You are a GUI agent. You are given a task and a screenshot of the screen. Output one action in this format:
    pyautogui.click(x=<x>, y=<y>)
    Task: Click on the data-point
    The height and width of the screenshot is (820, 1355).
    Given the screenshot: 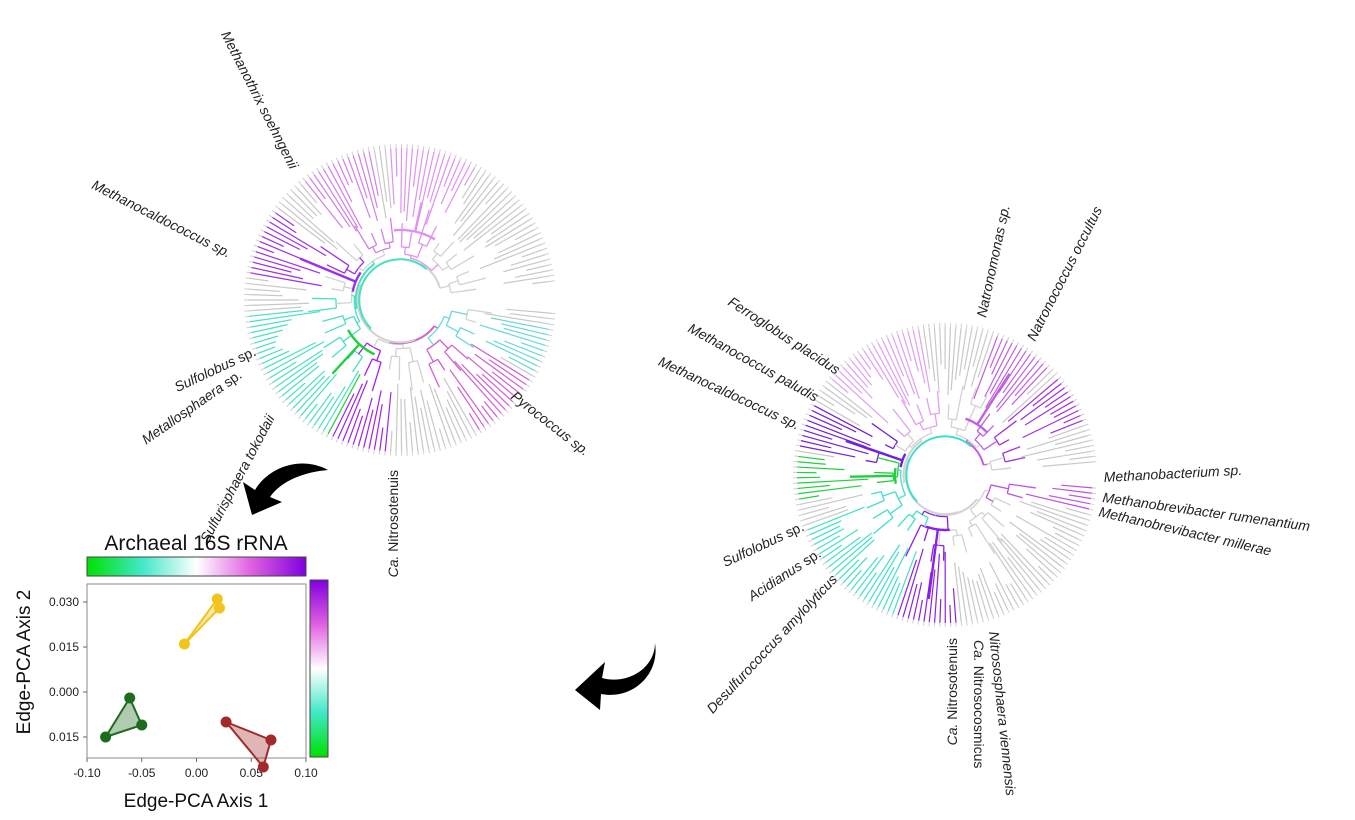 What is the action you would take?
    pyautogui.click(x=142, y=725)
    